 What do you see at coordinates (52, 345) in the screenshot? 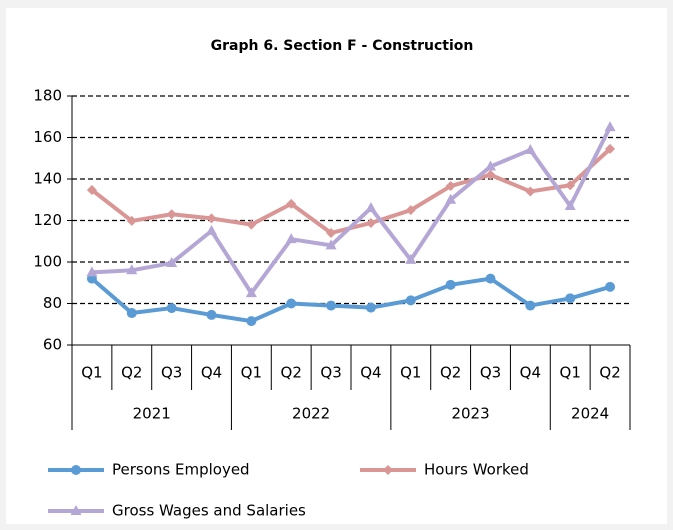
I see `y-tick-label: 60` at bounding box center [52, 345].